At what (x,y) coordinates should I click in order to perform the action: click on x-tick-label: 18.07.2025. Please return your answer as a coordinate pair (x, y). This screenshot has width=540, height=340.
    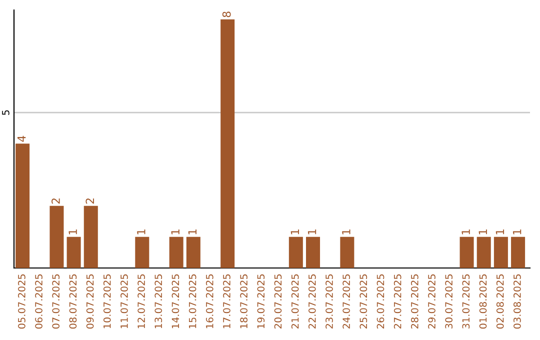
    Looking at the image, I should click on (244, 301).